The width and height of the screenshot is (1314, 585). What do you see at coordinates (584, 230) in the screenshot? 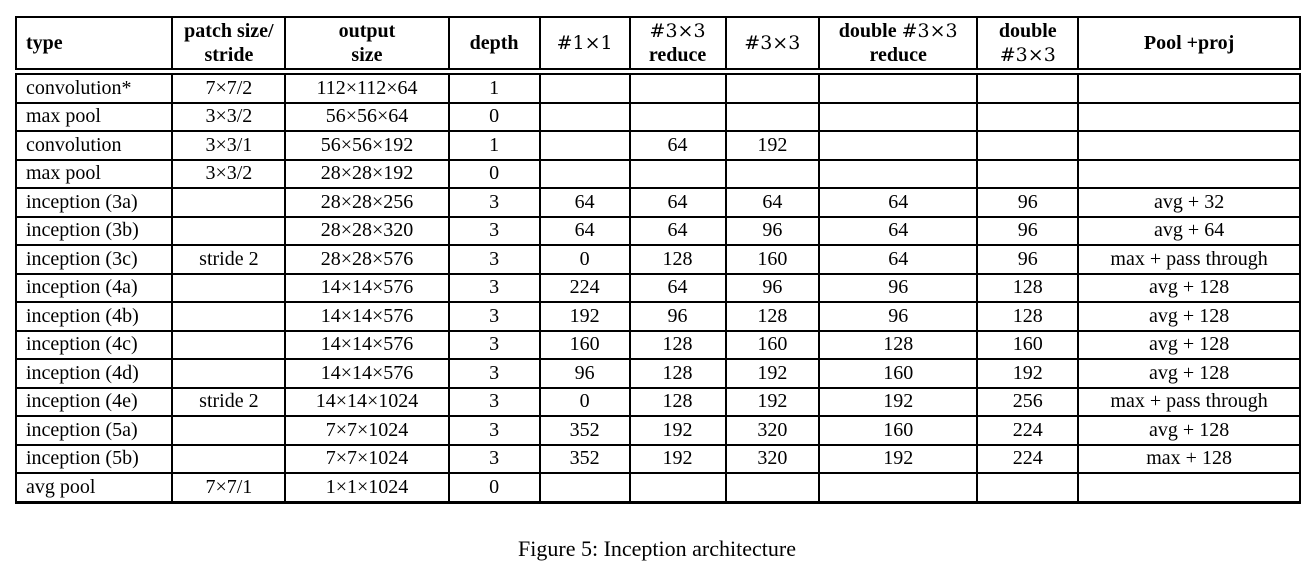
I see `cell-num-1x1: 64` at bounding box center [584, 230].